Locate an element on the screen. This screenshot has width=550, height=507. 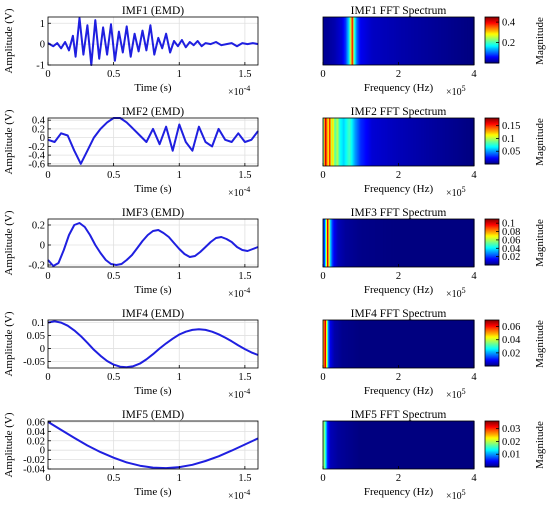
y-tick-label: -0.2 is located at coordinates (36, 147).